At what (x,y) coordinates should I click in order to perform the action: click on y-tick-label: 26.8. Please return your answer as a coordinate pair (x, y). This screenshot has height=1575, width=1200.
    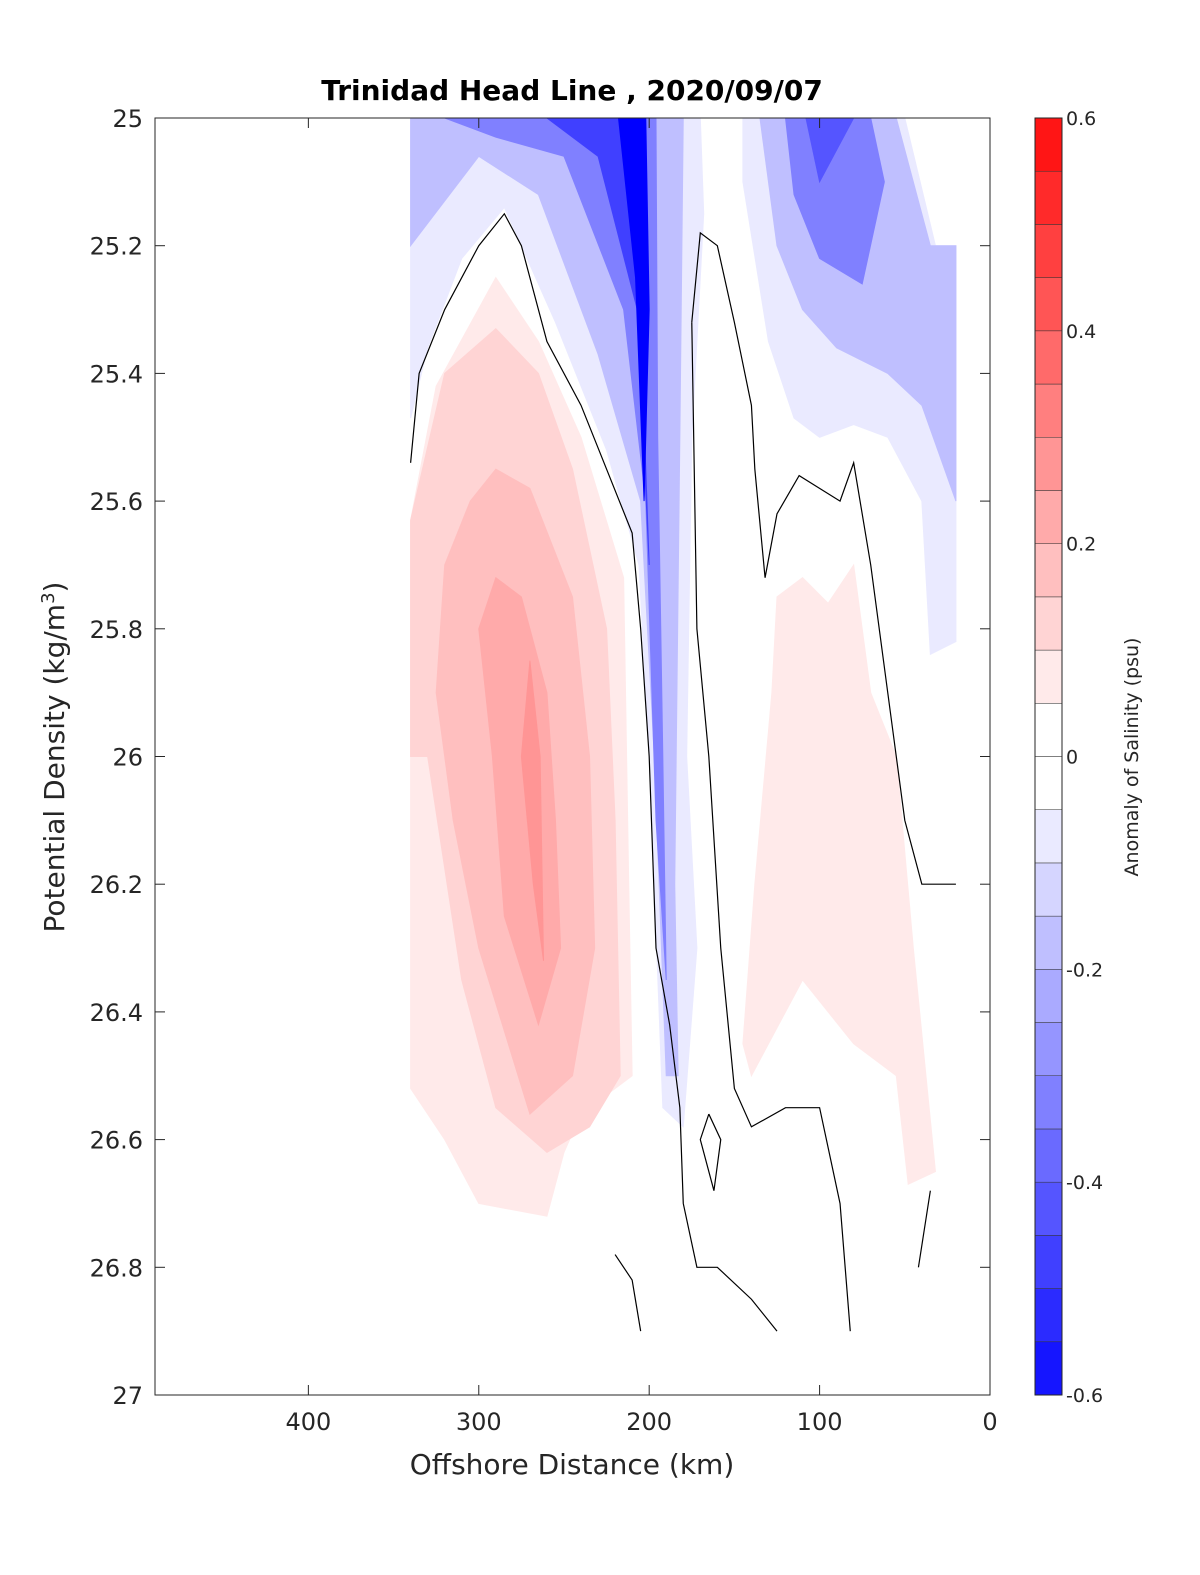
    Looking at the image, I should click on (116, 1268).